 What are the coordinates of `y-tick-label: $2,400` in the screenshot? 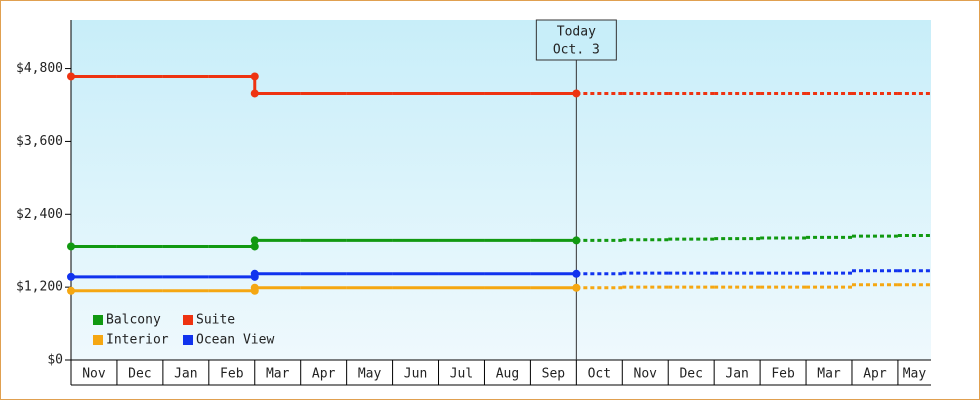 It's located at (39, 214).